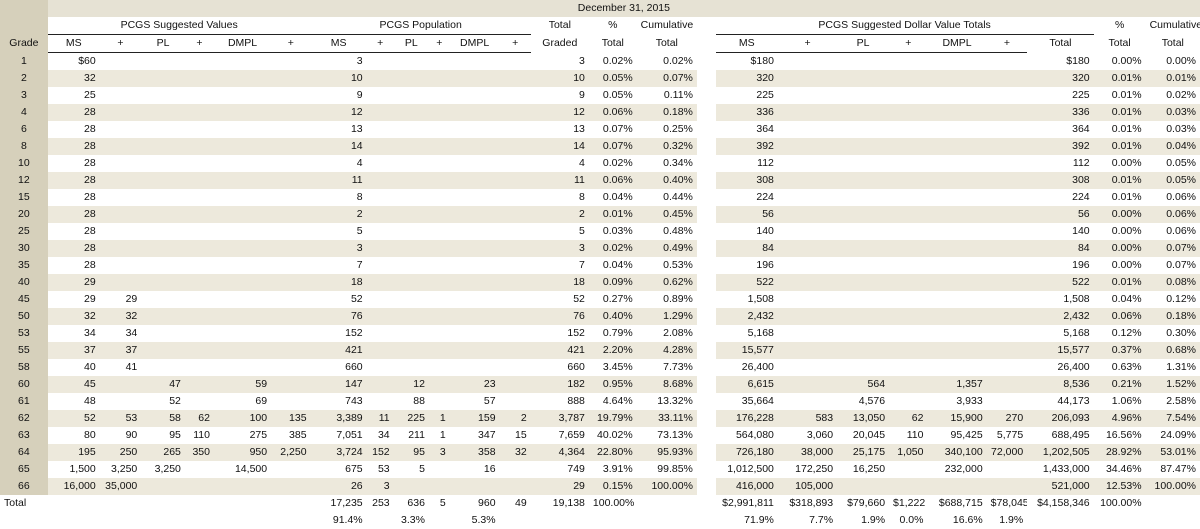 The image size is (1200, 529). I want to click on table-cell: 3,250, so click(167, 469).